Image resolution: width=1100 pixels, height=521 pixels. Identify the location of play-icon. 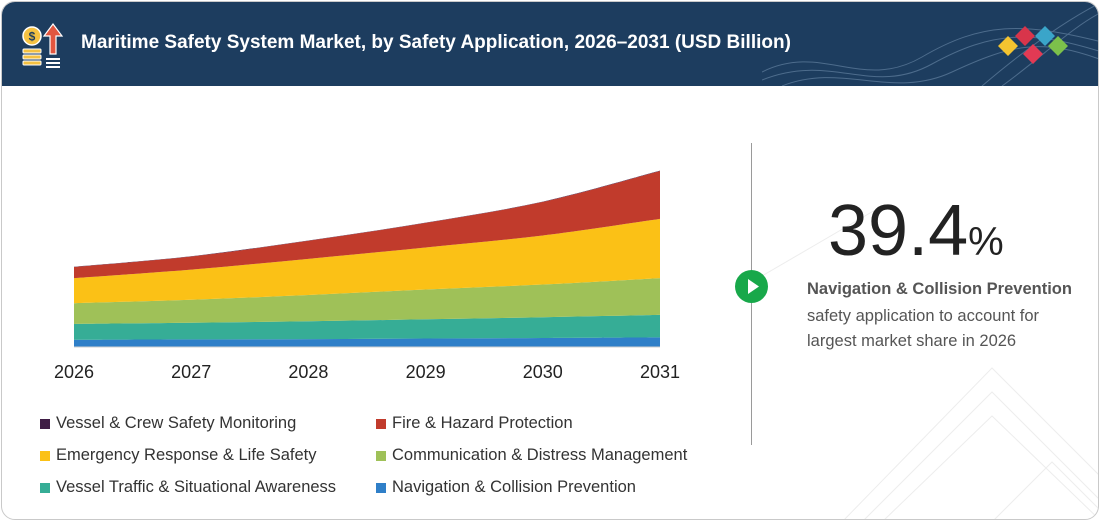
(753, 286).